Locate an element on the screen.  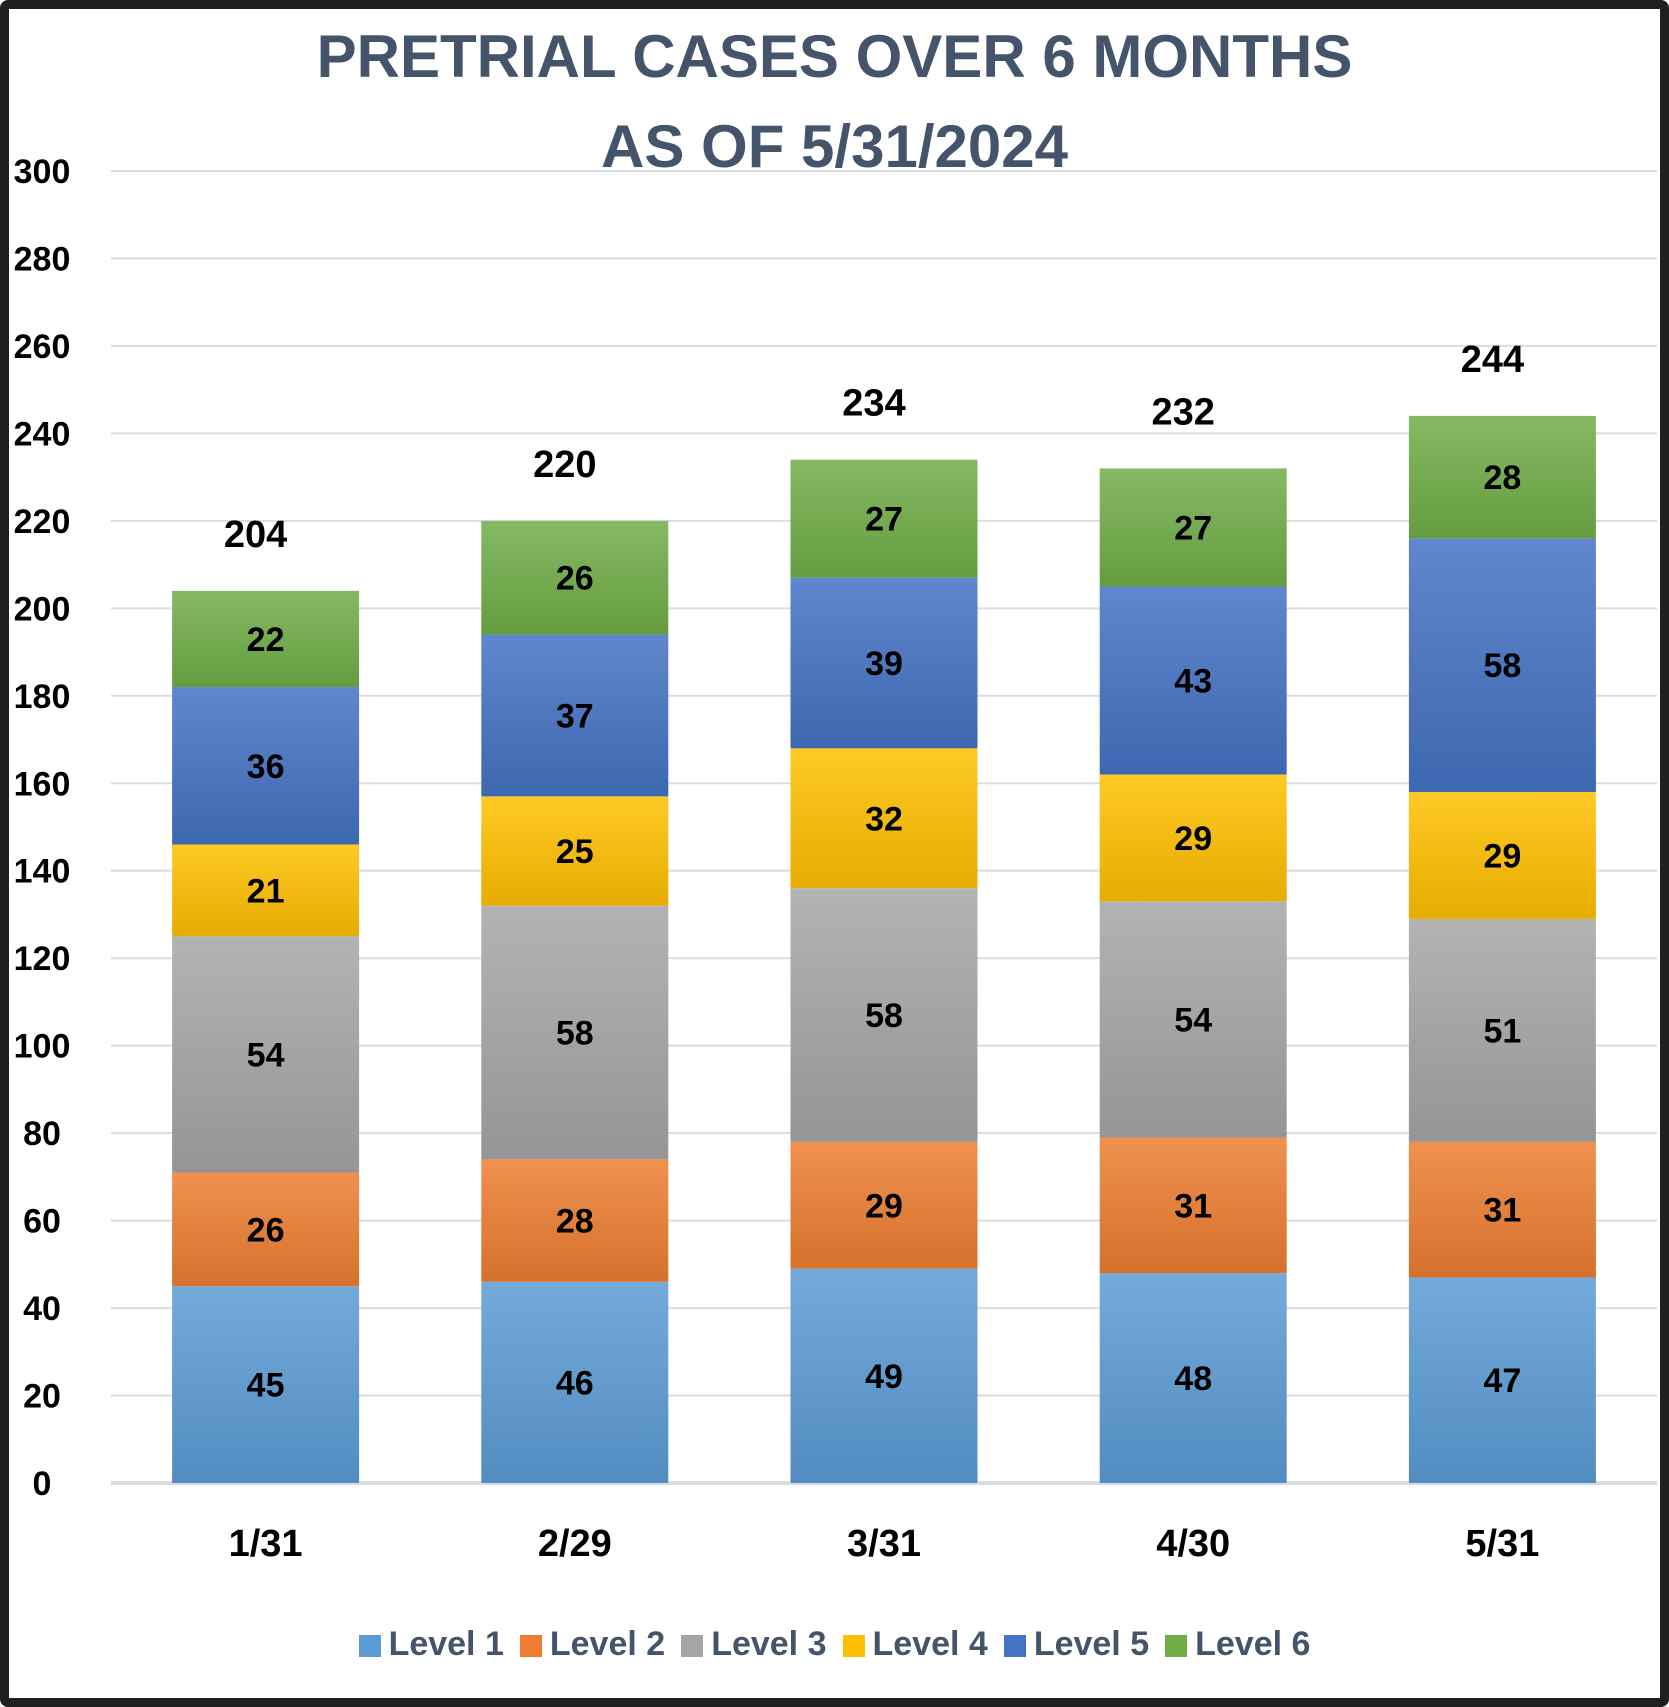
data-label: 46 is located at coordinates (575, 1383).